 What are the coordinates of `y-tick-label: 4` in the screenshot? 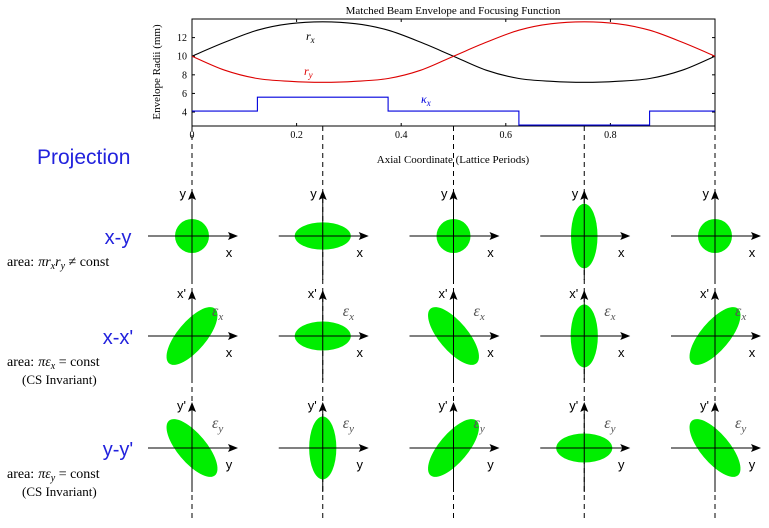 It's located at (184, 113).